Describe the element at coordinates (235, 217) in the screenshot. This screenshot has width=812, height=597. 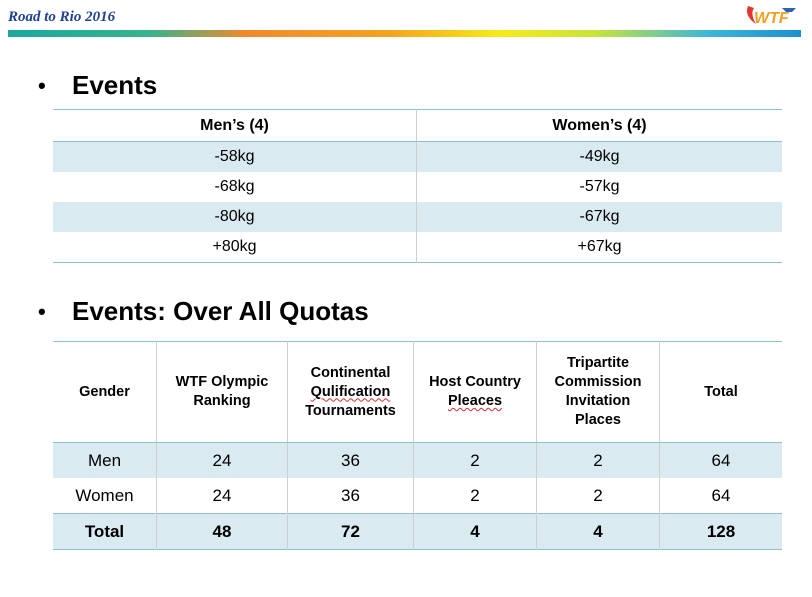
I see `cell: -80kg` at that location.